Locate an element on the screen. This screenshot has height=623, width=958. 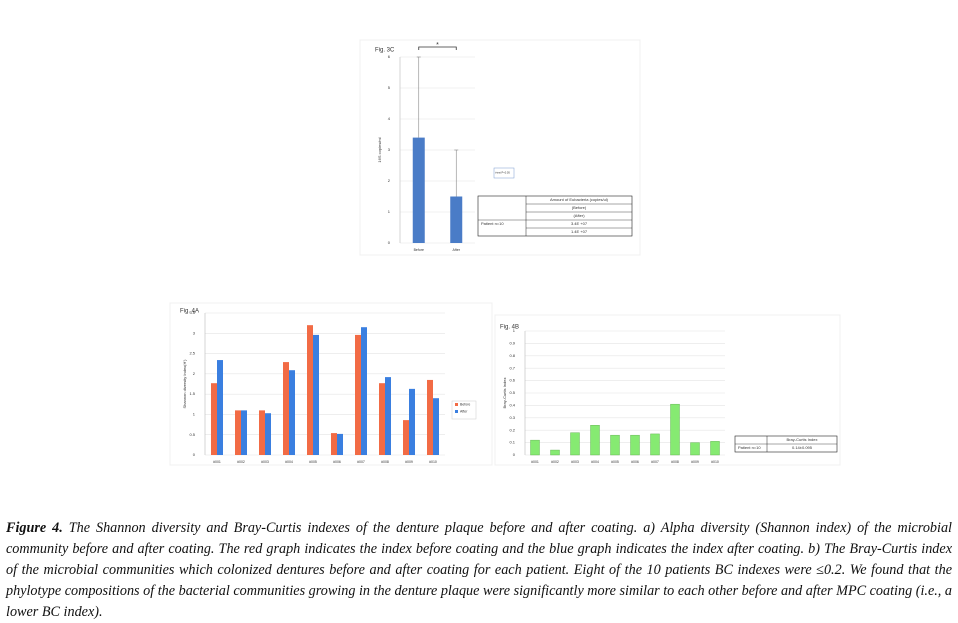
y-tick-label: 0.3 is located at coordinates (512, 417).